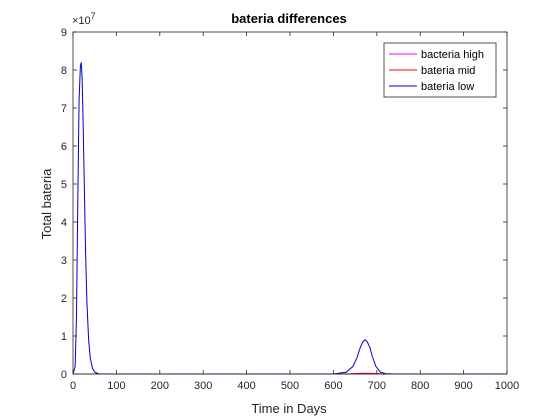 The image size is (560, 420). Describe the element at coordinates (333, 386) in the screenshot. I see `x-tick-label: 600` at that location.